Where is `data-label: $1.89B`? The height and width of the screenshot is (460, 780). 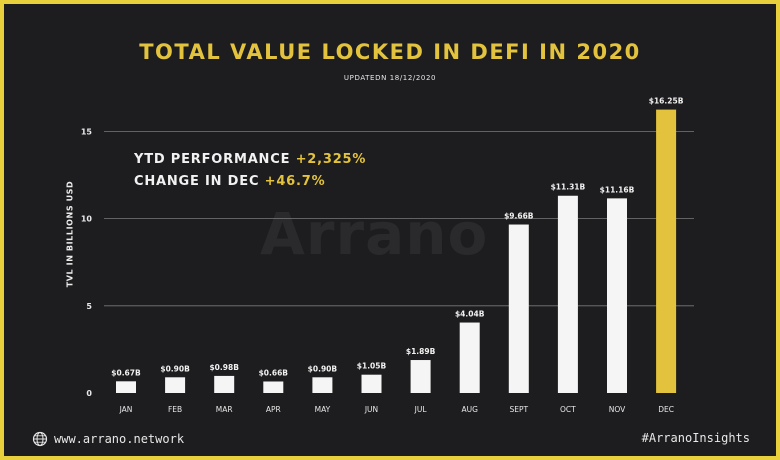
data-label: $1.89B is located at coordinates (421, 351).